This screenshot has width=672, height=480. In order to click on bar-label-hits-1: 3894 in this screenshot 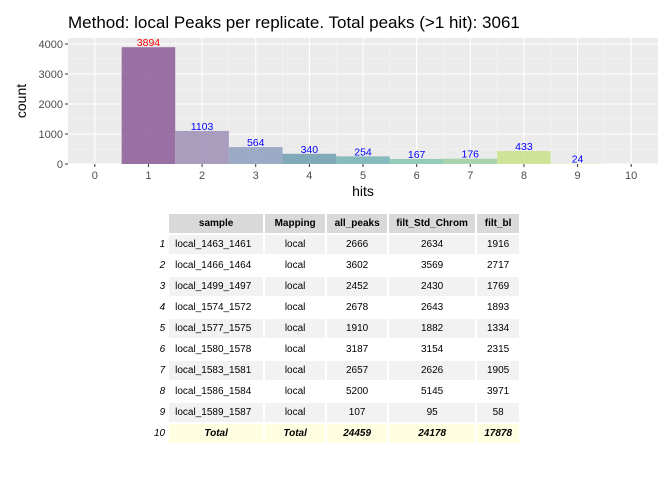, I will do `click(149, 43)`.